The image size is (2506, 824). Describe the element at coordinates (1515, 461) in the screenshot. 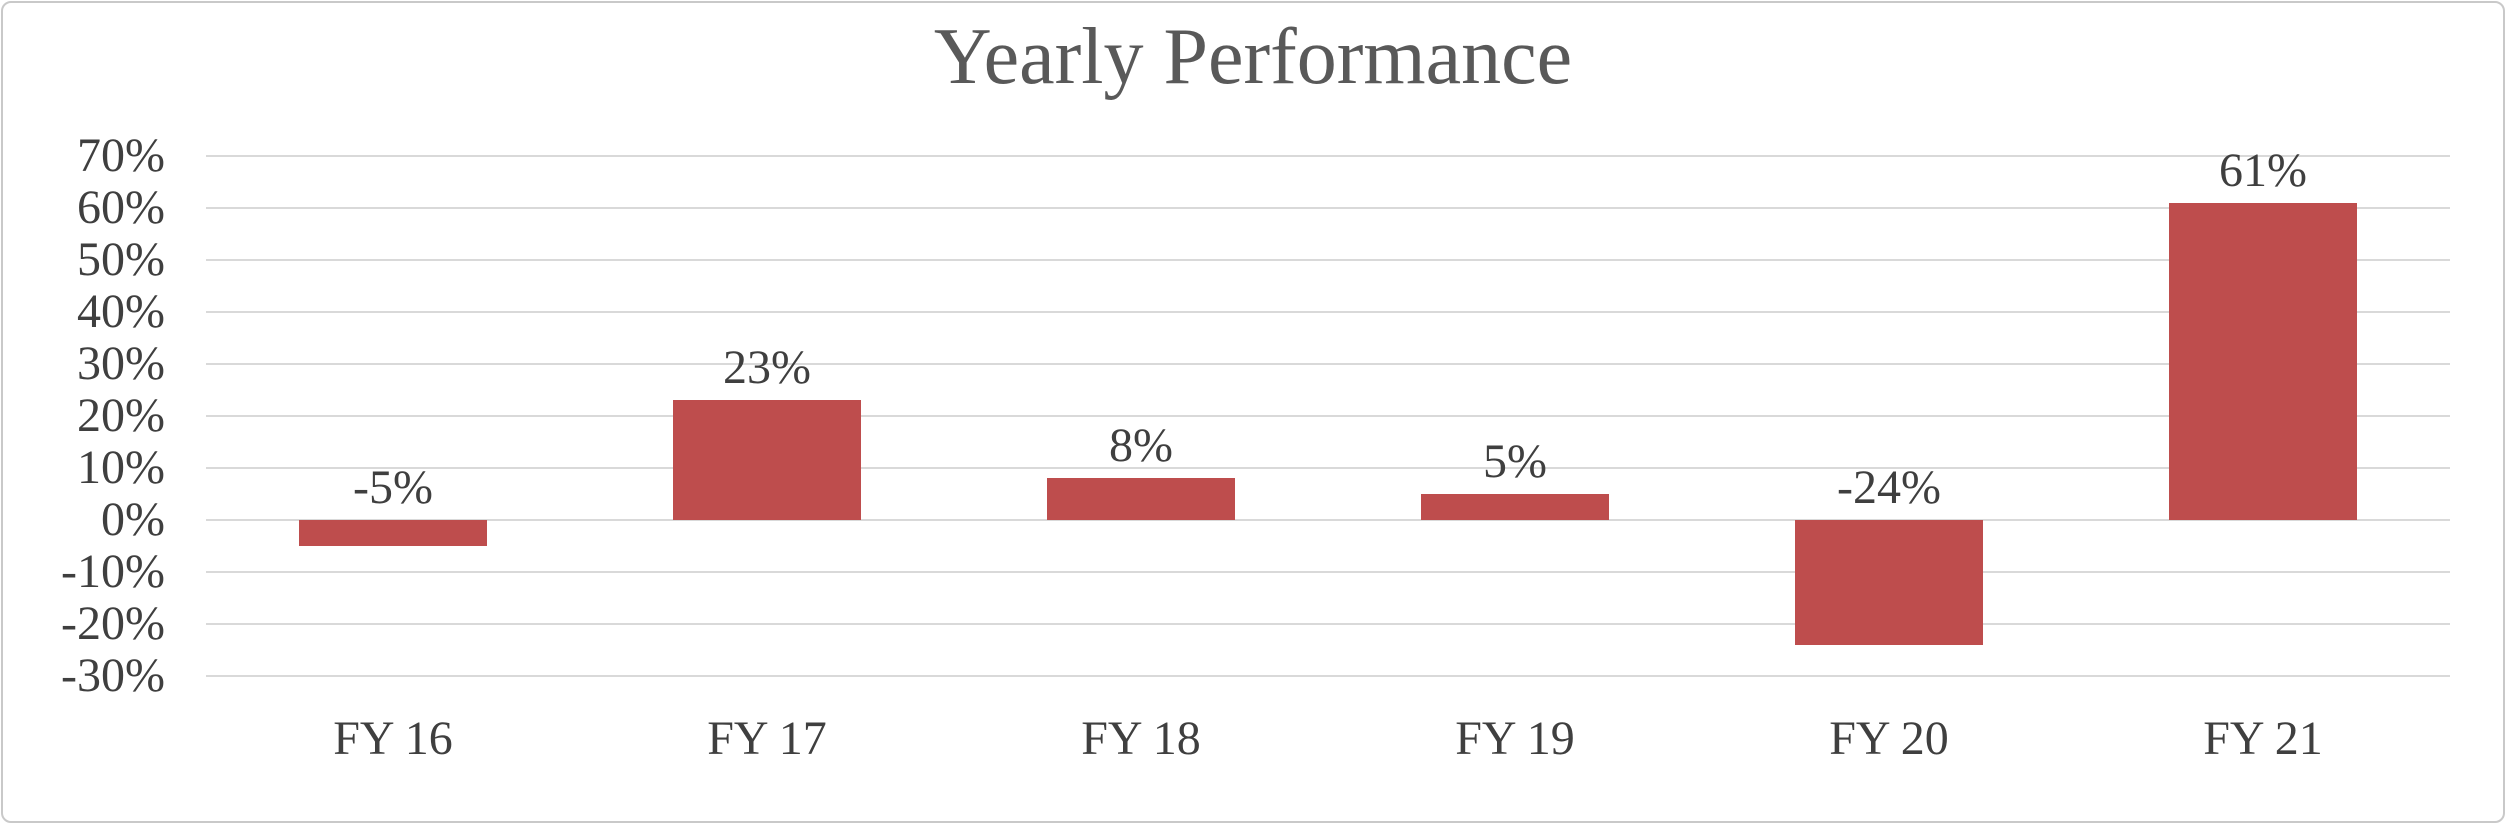

I see `bar-value-label: 5%` at that location.